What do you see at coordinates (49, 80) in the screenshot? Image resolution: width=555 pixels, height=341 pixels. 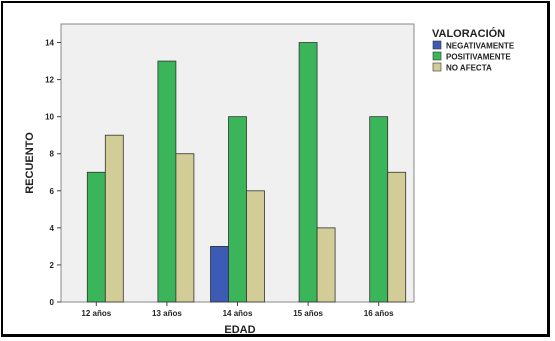 I see `y-tick-label: 12` at bounding box center [49, 80].